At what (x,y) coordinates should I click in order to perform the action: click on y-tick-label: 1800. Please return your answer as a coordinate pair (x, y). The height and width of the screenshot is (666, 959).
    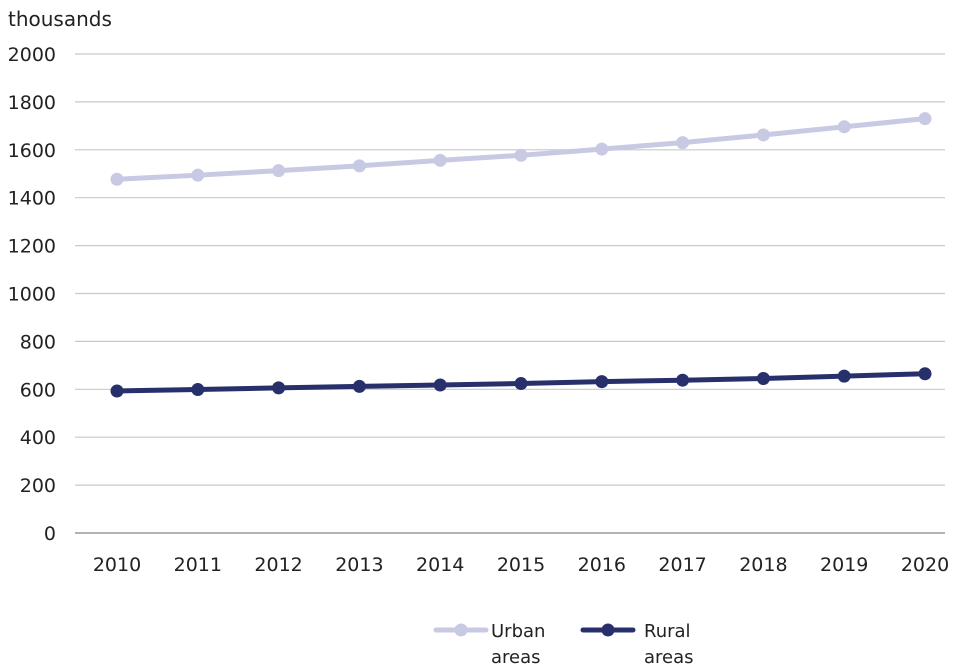
    Looking at the image, I should click on (32, 103).